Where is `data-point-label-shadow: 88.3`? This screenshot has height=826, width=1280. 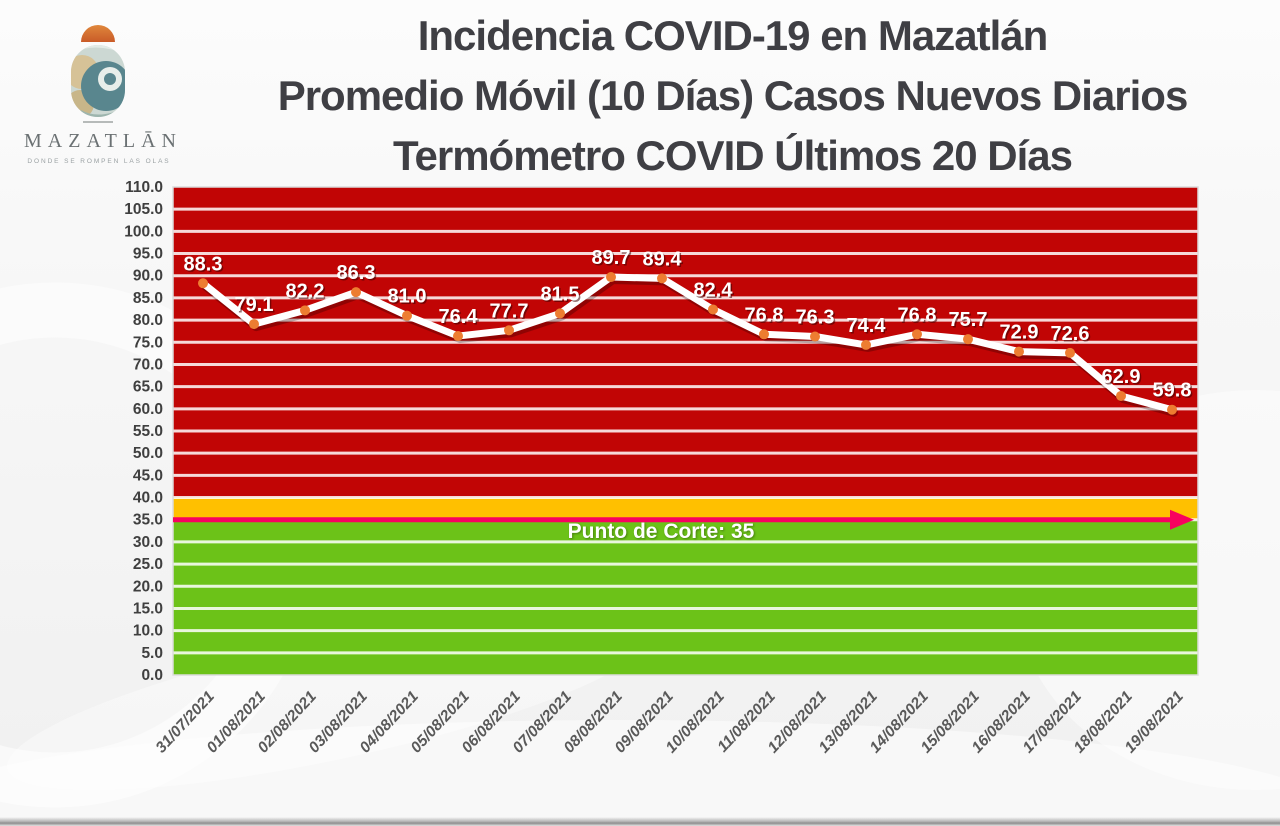
data-point-label-shadow: 88.3 is located at coordinates (204, 266).